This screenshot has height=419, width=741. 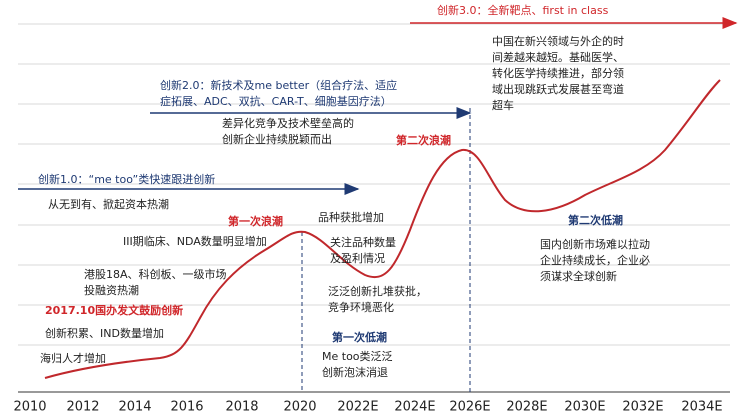 I want to click on note: 竞争环境恶化, so click(x=361, y=307).